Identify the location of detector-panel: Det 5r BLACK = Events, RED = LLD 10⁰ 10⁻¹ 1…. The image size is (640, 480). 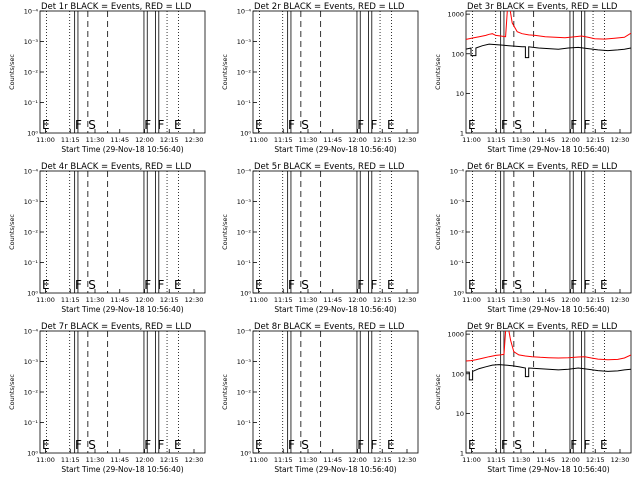
(319, 240).